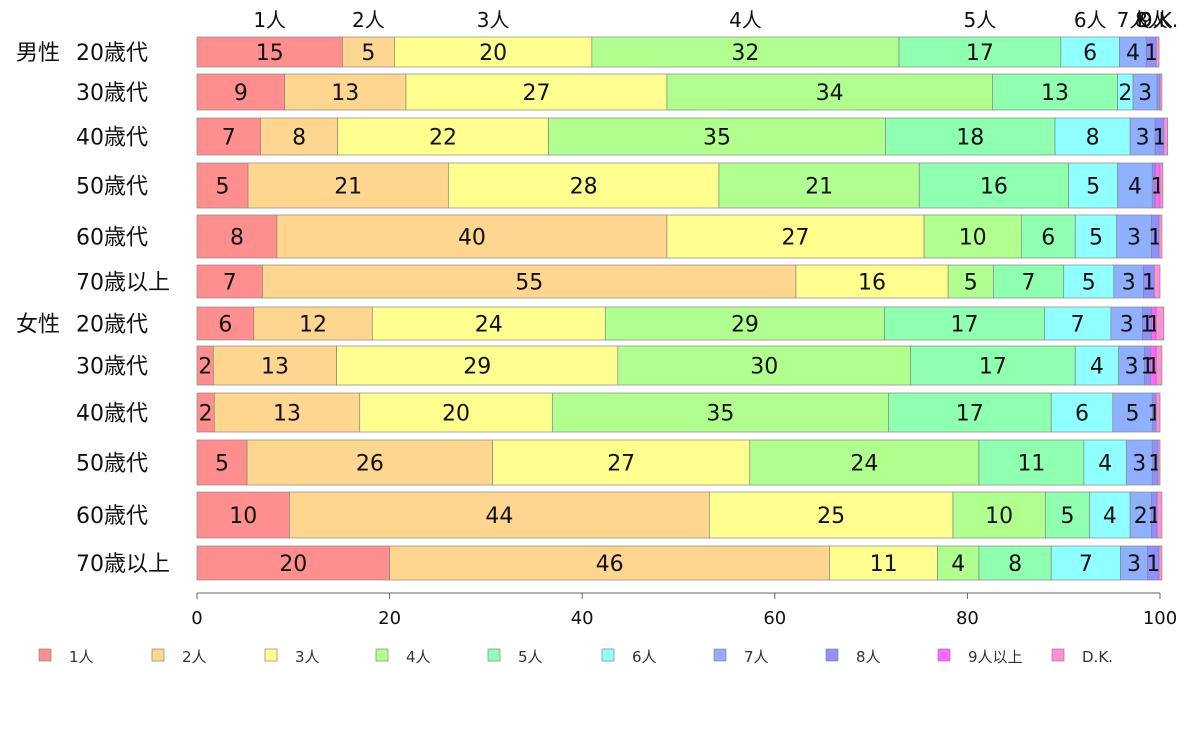  Describe the element at coordinates (112, 93) in the screenshot. I see `row-label: 30歳代` at that location.